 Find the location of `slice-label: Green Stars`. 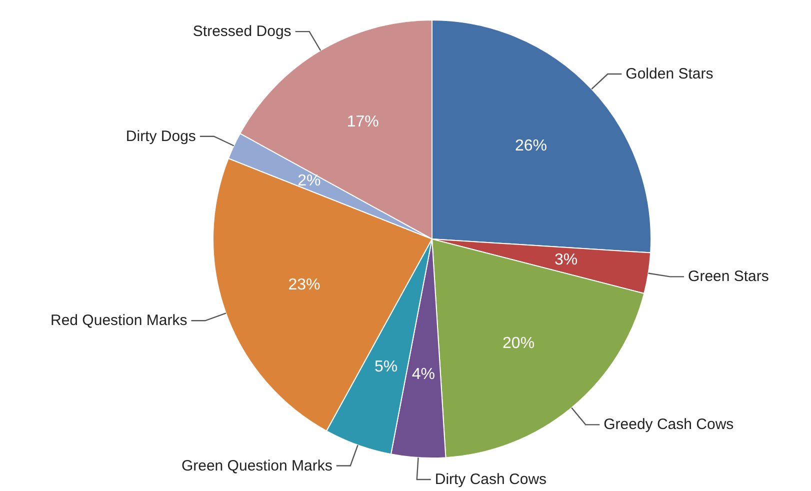

slice-label: Green Stars is located at coordinates (728, 277).